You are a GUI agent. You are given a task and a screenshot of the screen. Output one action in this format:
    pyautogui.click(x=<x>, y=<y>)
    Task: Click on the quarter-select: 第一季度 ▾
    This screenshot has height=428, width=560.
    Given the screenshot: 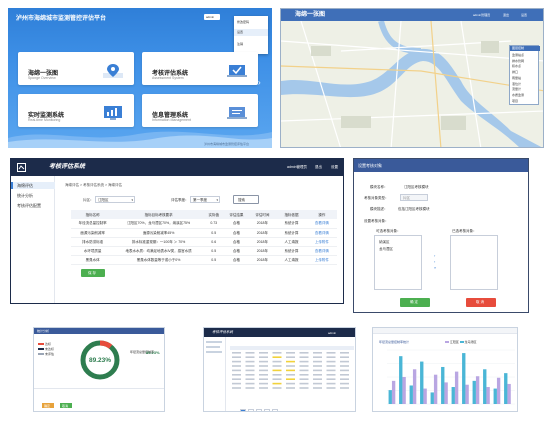 What is the action you would take?
    pyautogui.click(x=205, y=199)
    